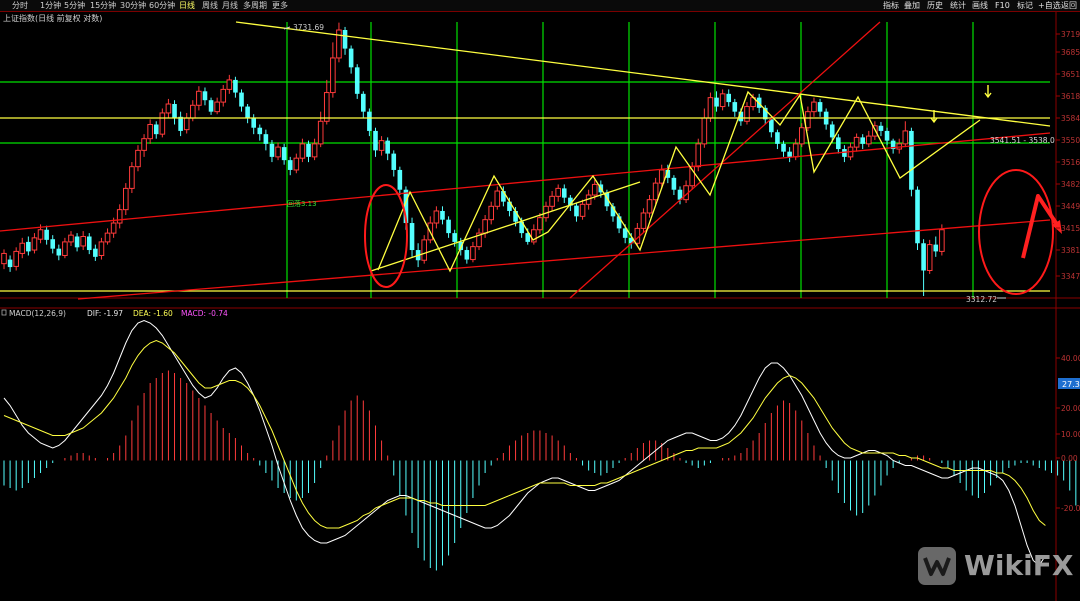 This screenshot has height=601, width=1080. What do you see at coordinates (20, 5) in the screenshot?
I see `period-tab-0: 分时` at bounding box center [20, 5].